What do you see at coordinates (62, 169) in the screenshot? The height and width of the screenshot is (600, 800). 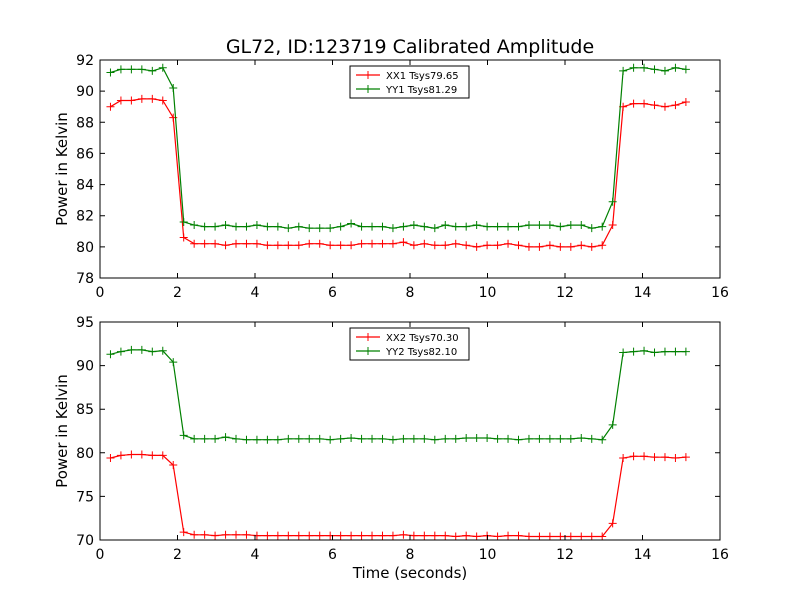 I see `y-axis-label: Power in Kelvin` at bounding box center [62, 169].